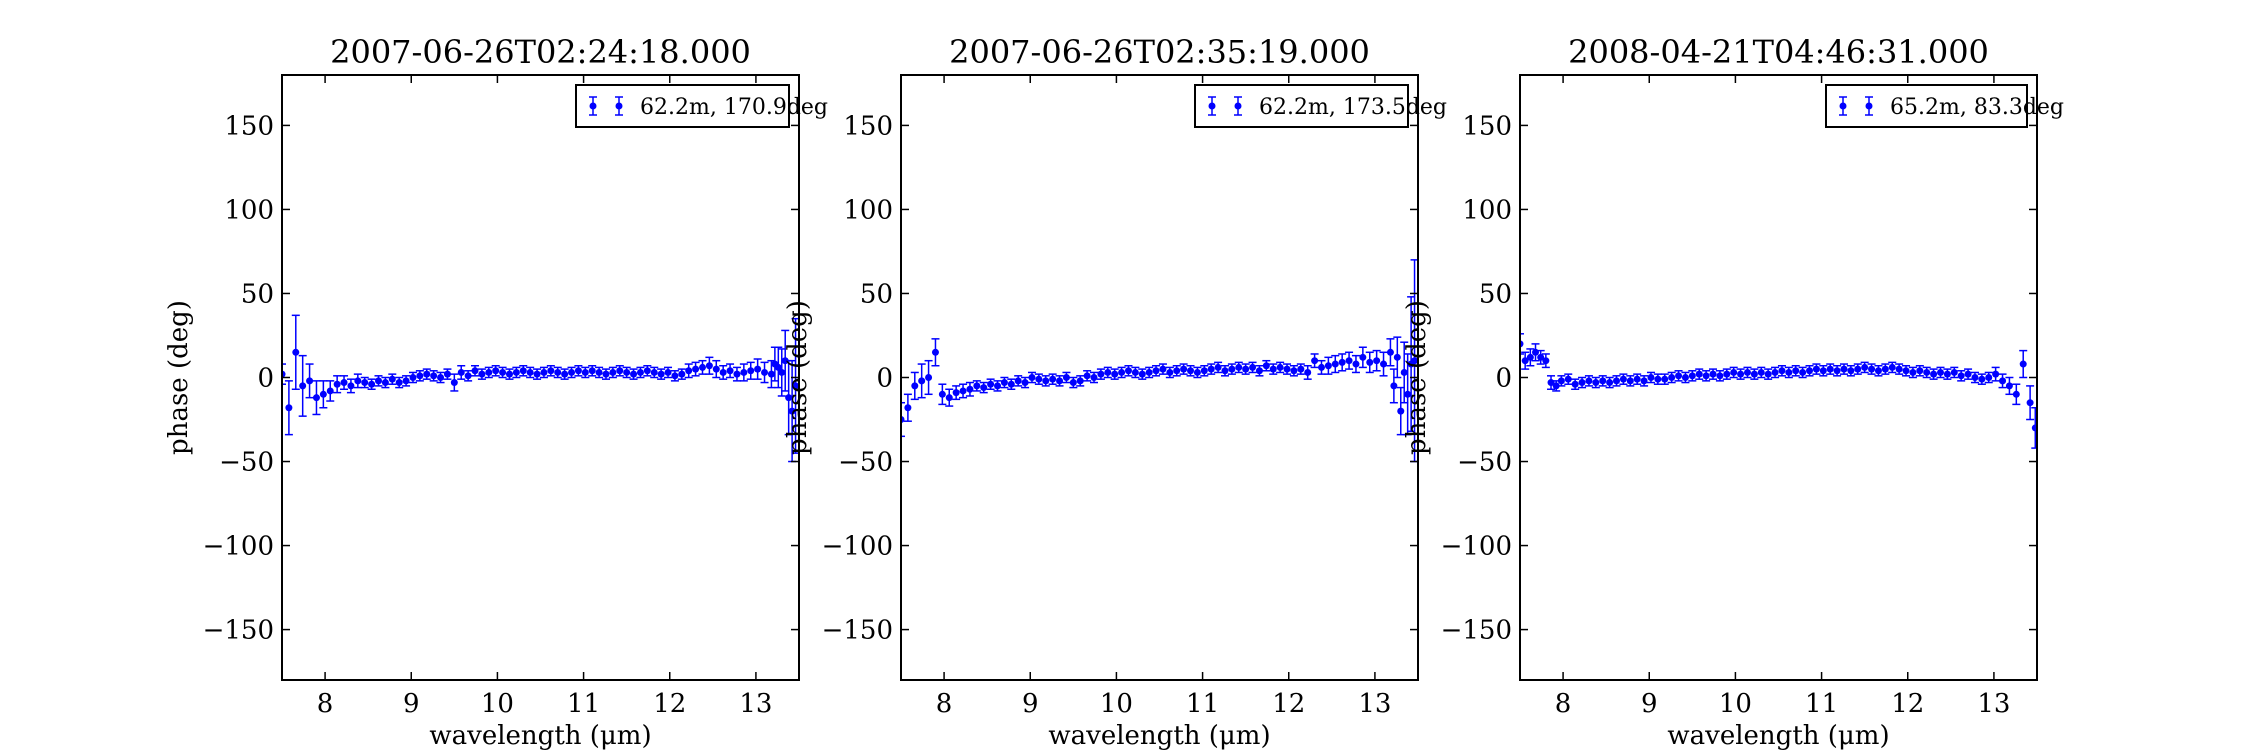 The image size is (2250, 750). Describe the element at coordinates (1417, 377) in the screenshot. I see `y-axis-label: phase (deg)` at that location.